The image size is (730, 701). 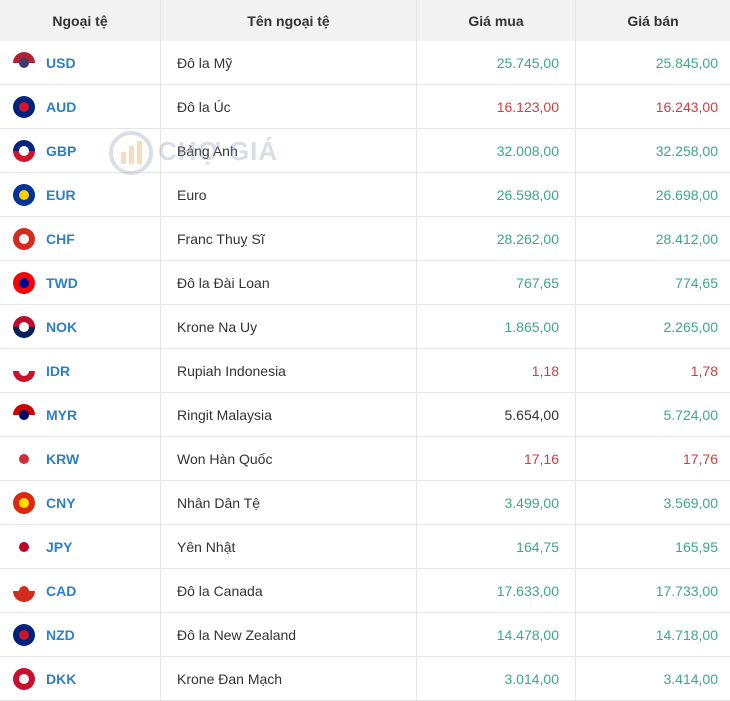 I want to click on table-row: USD Đô la Mỹ 25.745,00 25.845,00, so click(x=365, y=63).